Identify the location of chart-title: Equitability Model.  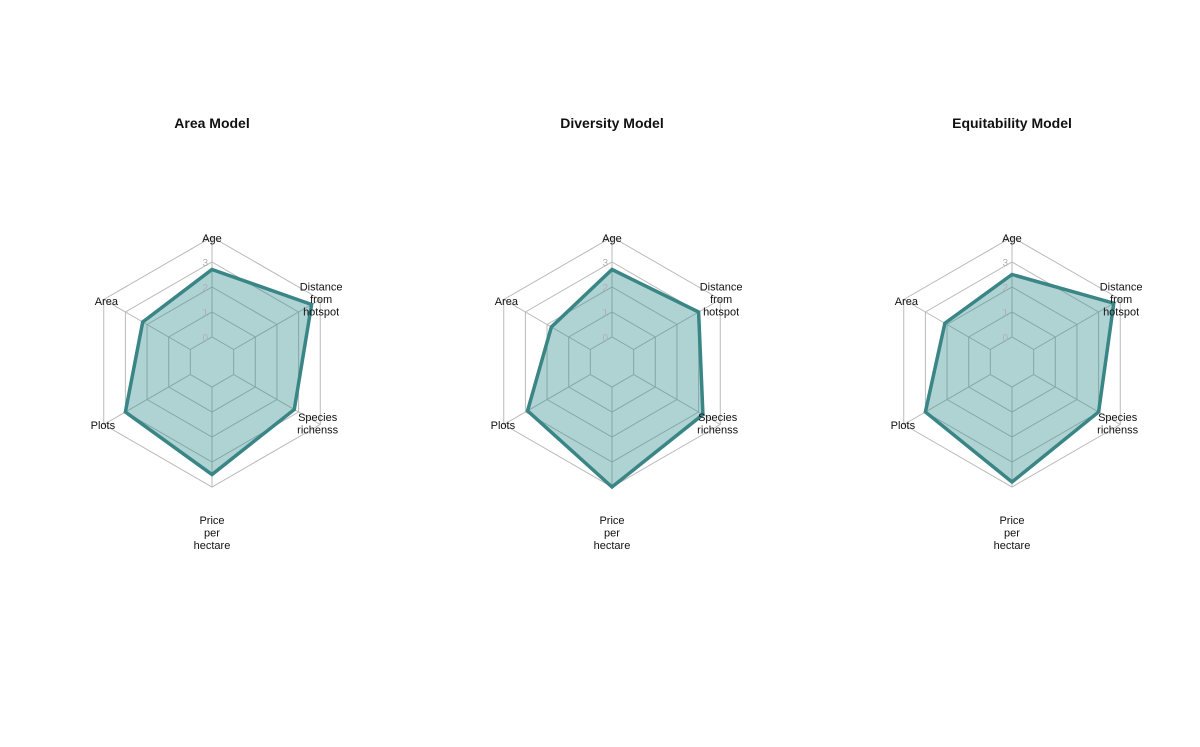
(1012, 123).